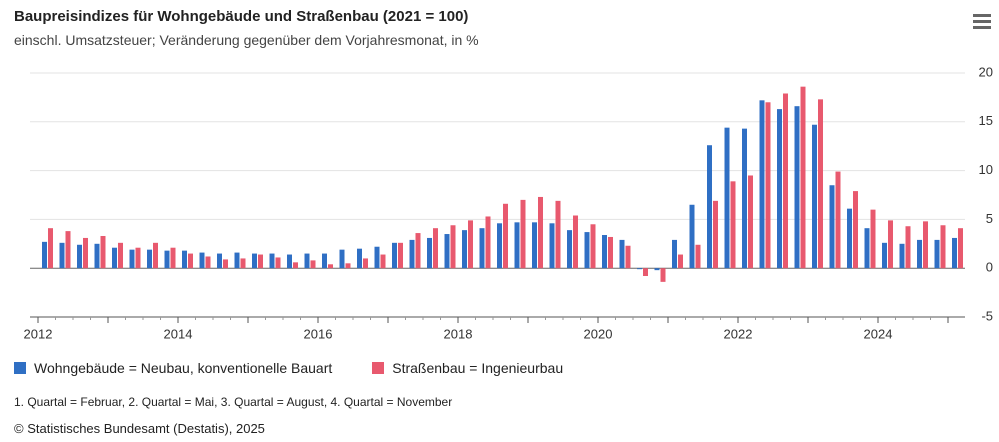  Describe the element at coordinates (38, 333) in the screenshot. I see `x-tick-label: 2012` at that location.